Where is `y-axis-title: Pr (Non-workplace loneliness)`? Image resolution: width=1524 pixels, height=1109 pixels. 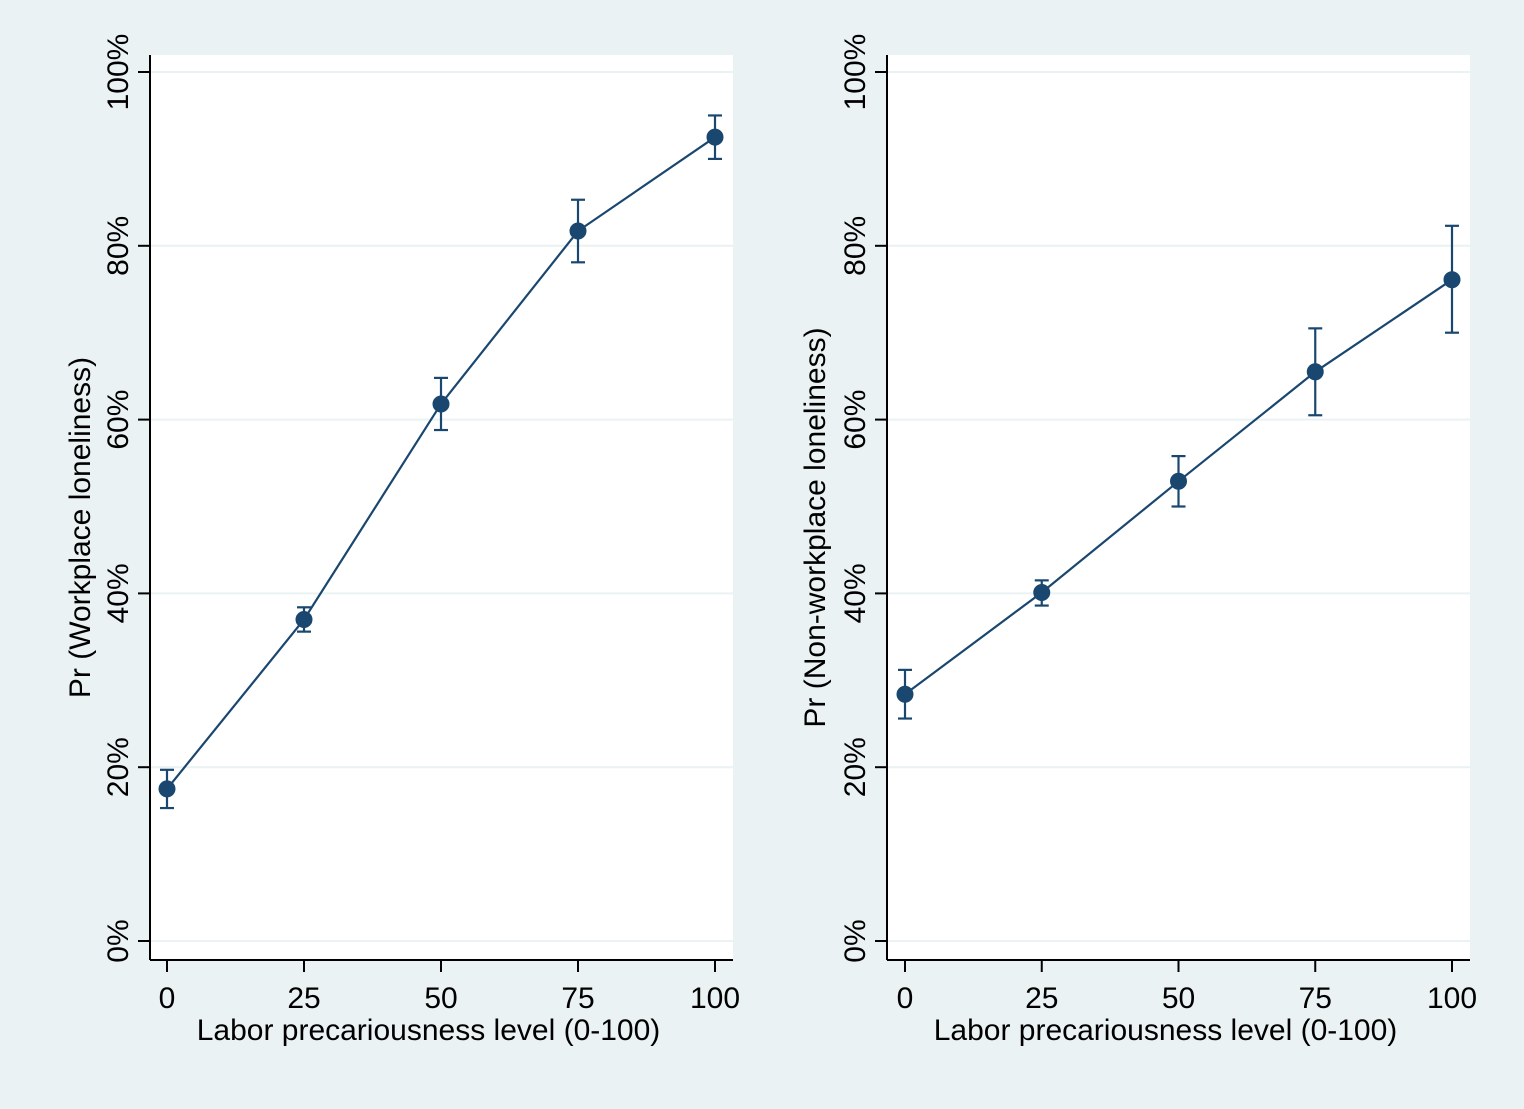
y-axis-title: Pr (Non-workplace loneliness) is located at coordinates (815, 527).